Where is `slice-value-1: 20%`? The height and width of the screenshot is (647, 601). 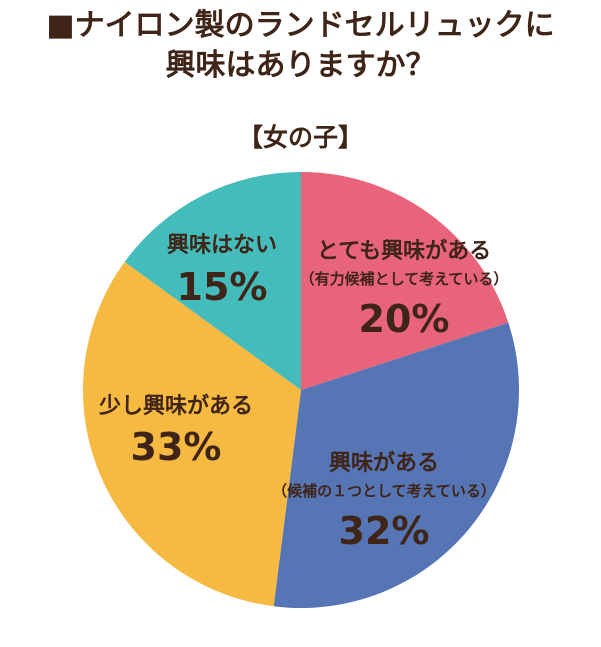 slice-value-1: 20% is located at coordinates (404, 319).